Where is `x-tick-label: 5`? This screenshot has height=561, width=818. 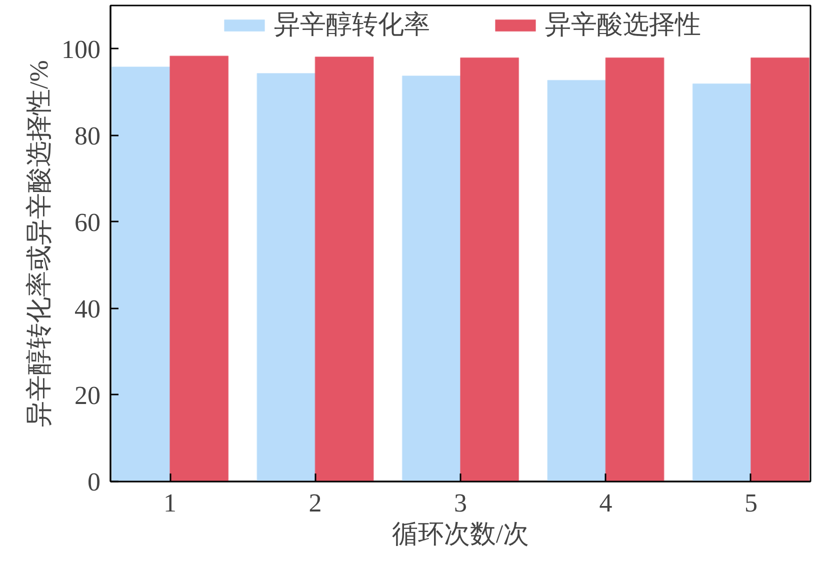 x-tick-label: 5 is located at coordinates (751, 503).